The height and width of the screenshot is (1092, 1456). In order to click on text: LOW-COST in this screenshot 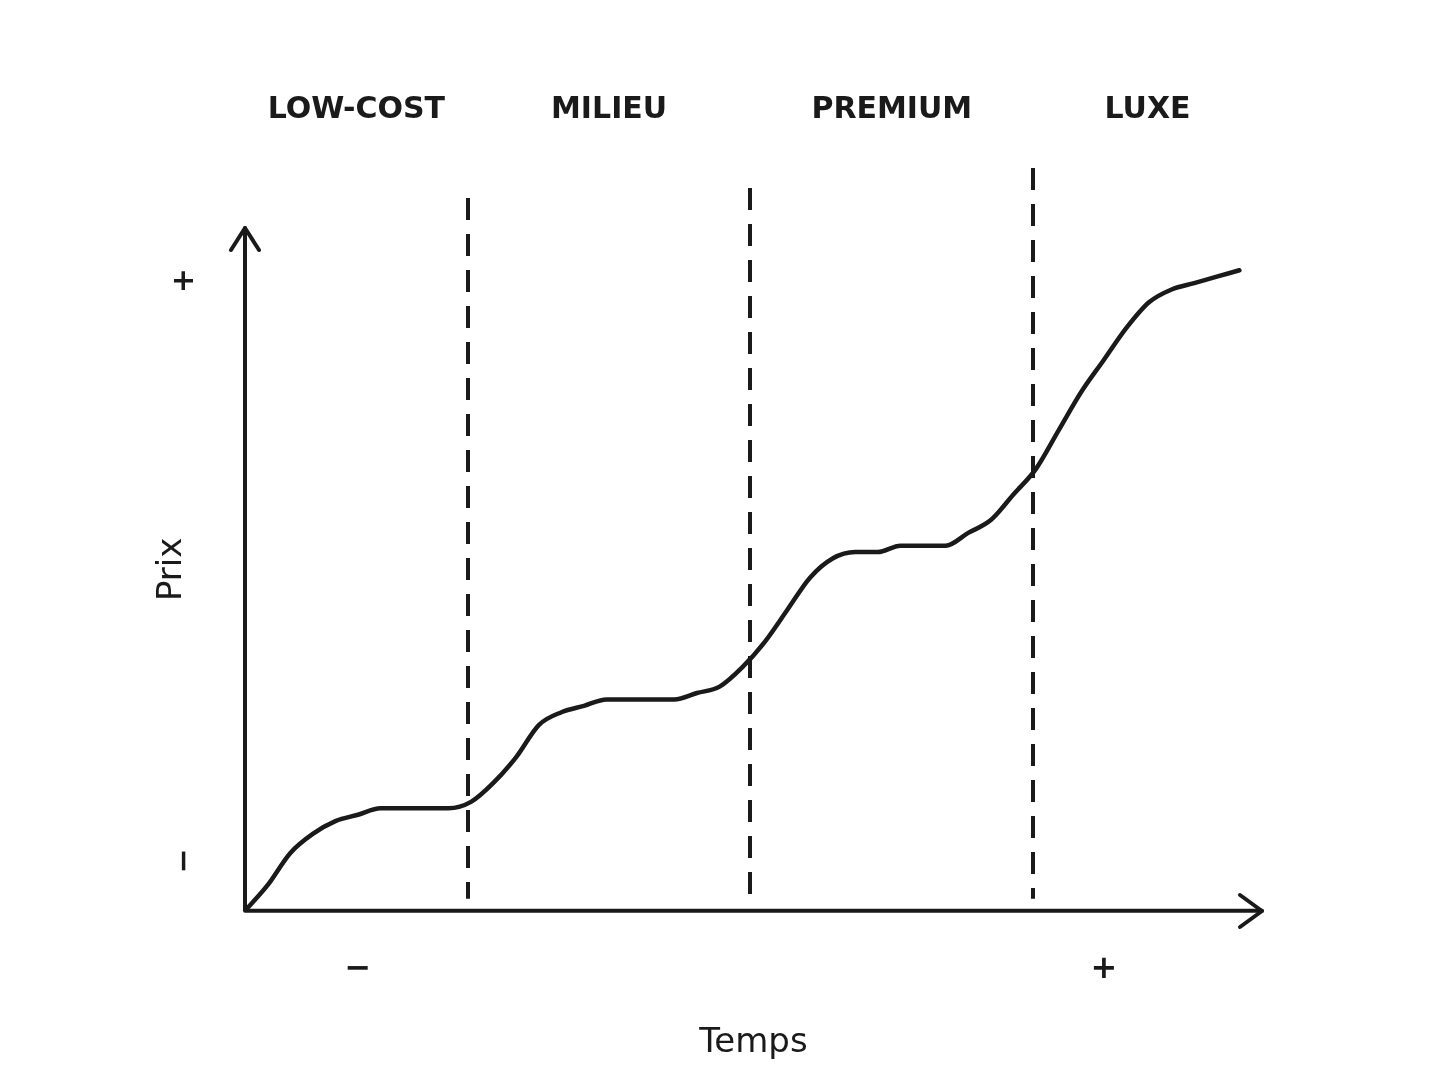, I will do `click(356, 107)`.